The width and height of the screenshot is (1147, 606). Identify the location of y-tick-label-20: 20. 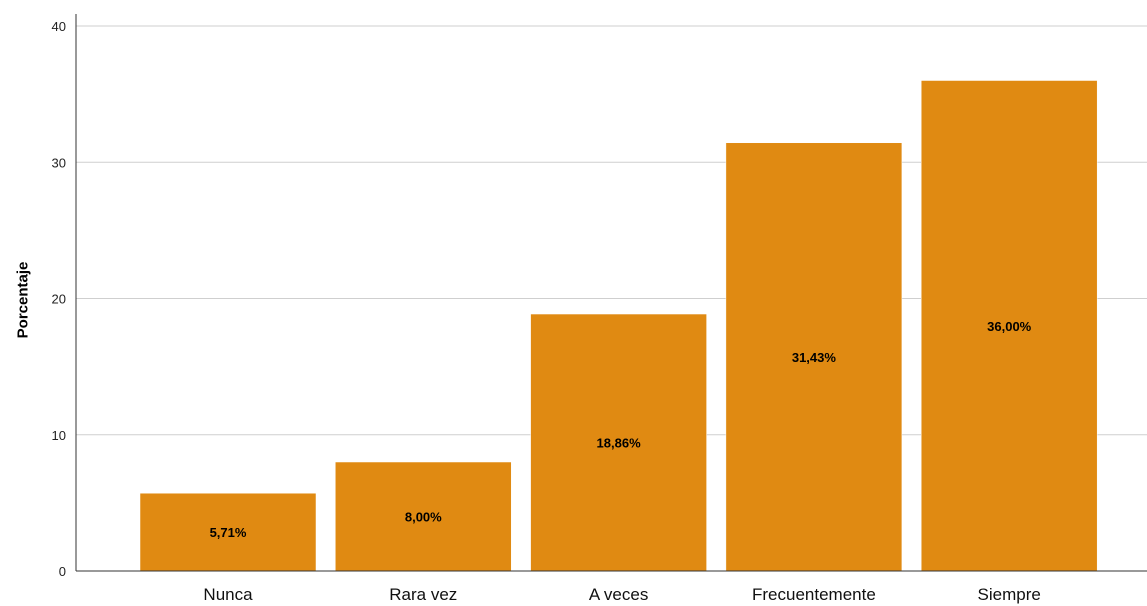
(59, 299).